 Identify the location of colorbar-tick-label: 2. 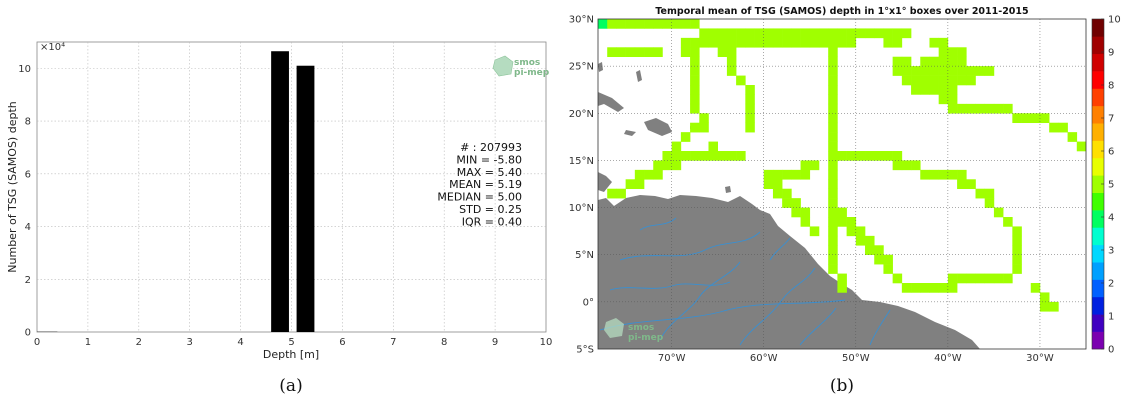
(1111, 284).